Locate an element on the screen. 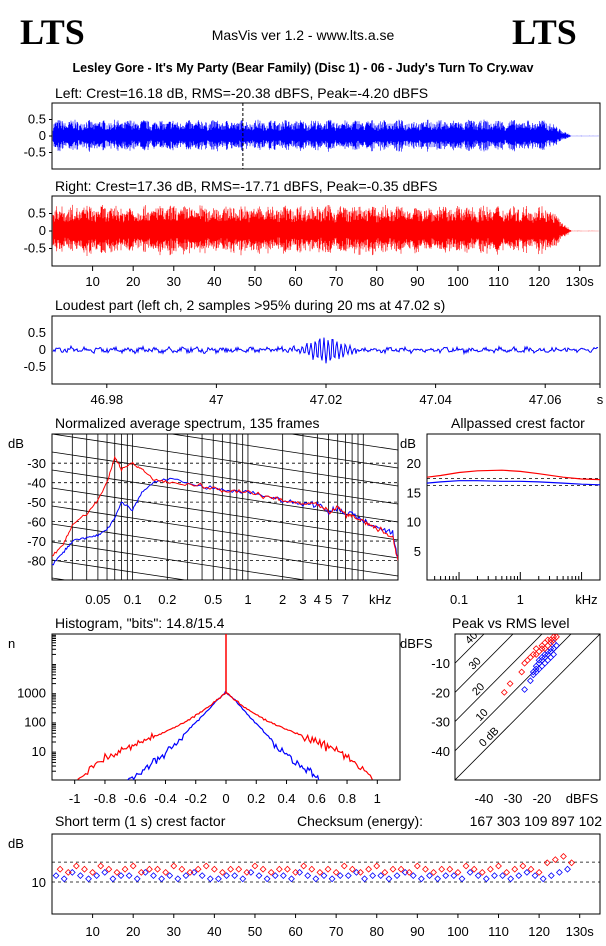  left-waveform-ytick-label: 0 is located at coordinates (42, 135).